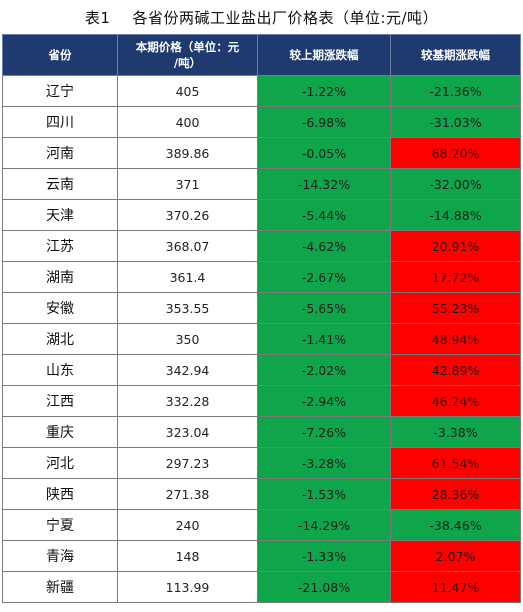  I want to click on price-cell: 240, so click(187, 525).